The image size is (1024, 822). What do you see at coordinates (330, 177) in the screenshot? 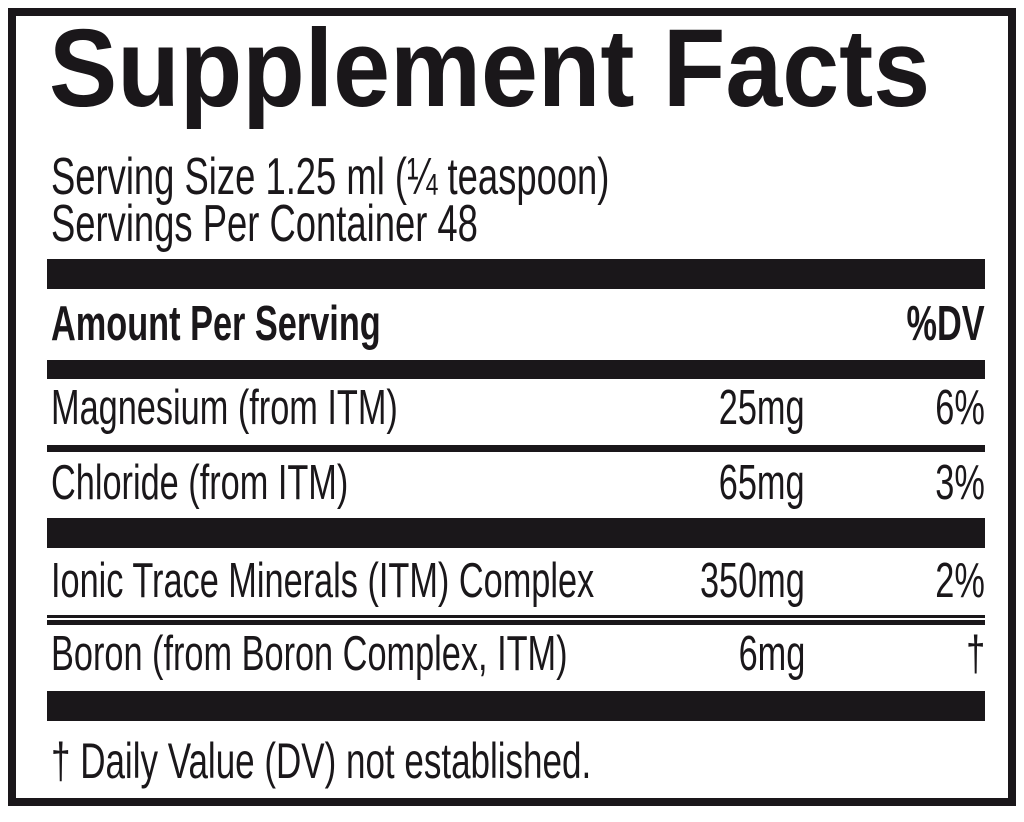
I see `serving-size-text: Serving Size 1.25 ml (¼ teaspoon)` at bounding box center [330, 177].